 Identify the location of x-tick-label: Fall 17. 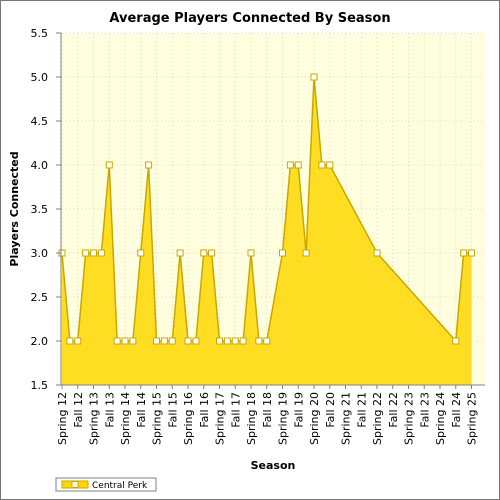
(235, 410).